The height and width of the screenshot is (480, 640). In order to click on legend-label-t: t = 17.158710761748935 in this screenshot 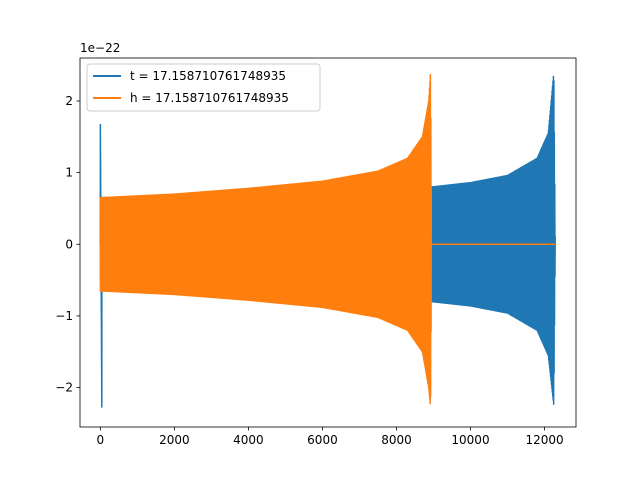, I will do `click(208, 76)`.